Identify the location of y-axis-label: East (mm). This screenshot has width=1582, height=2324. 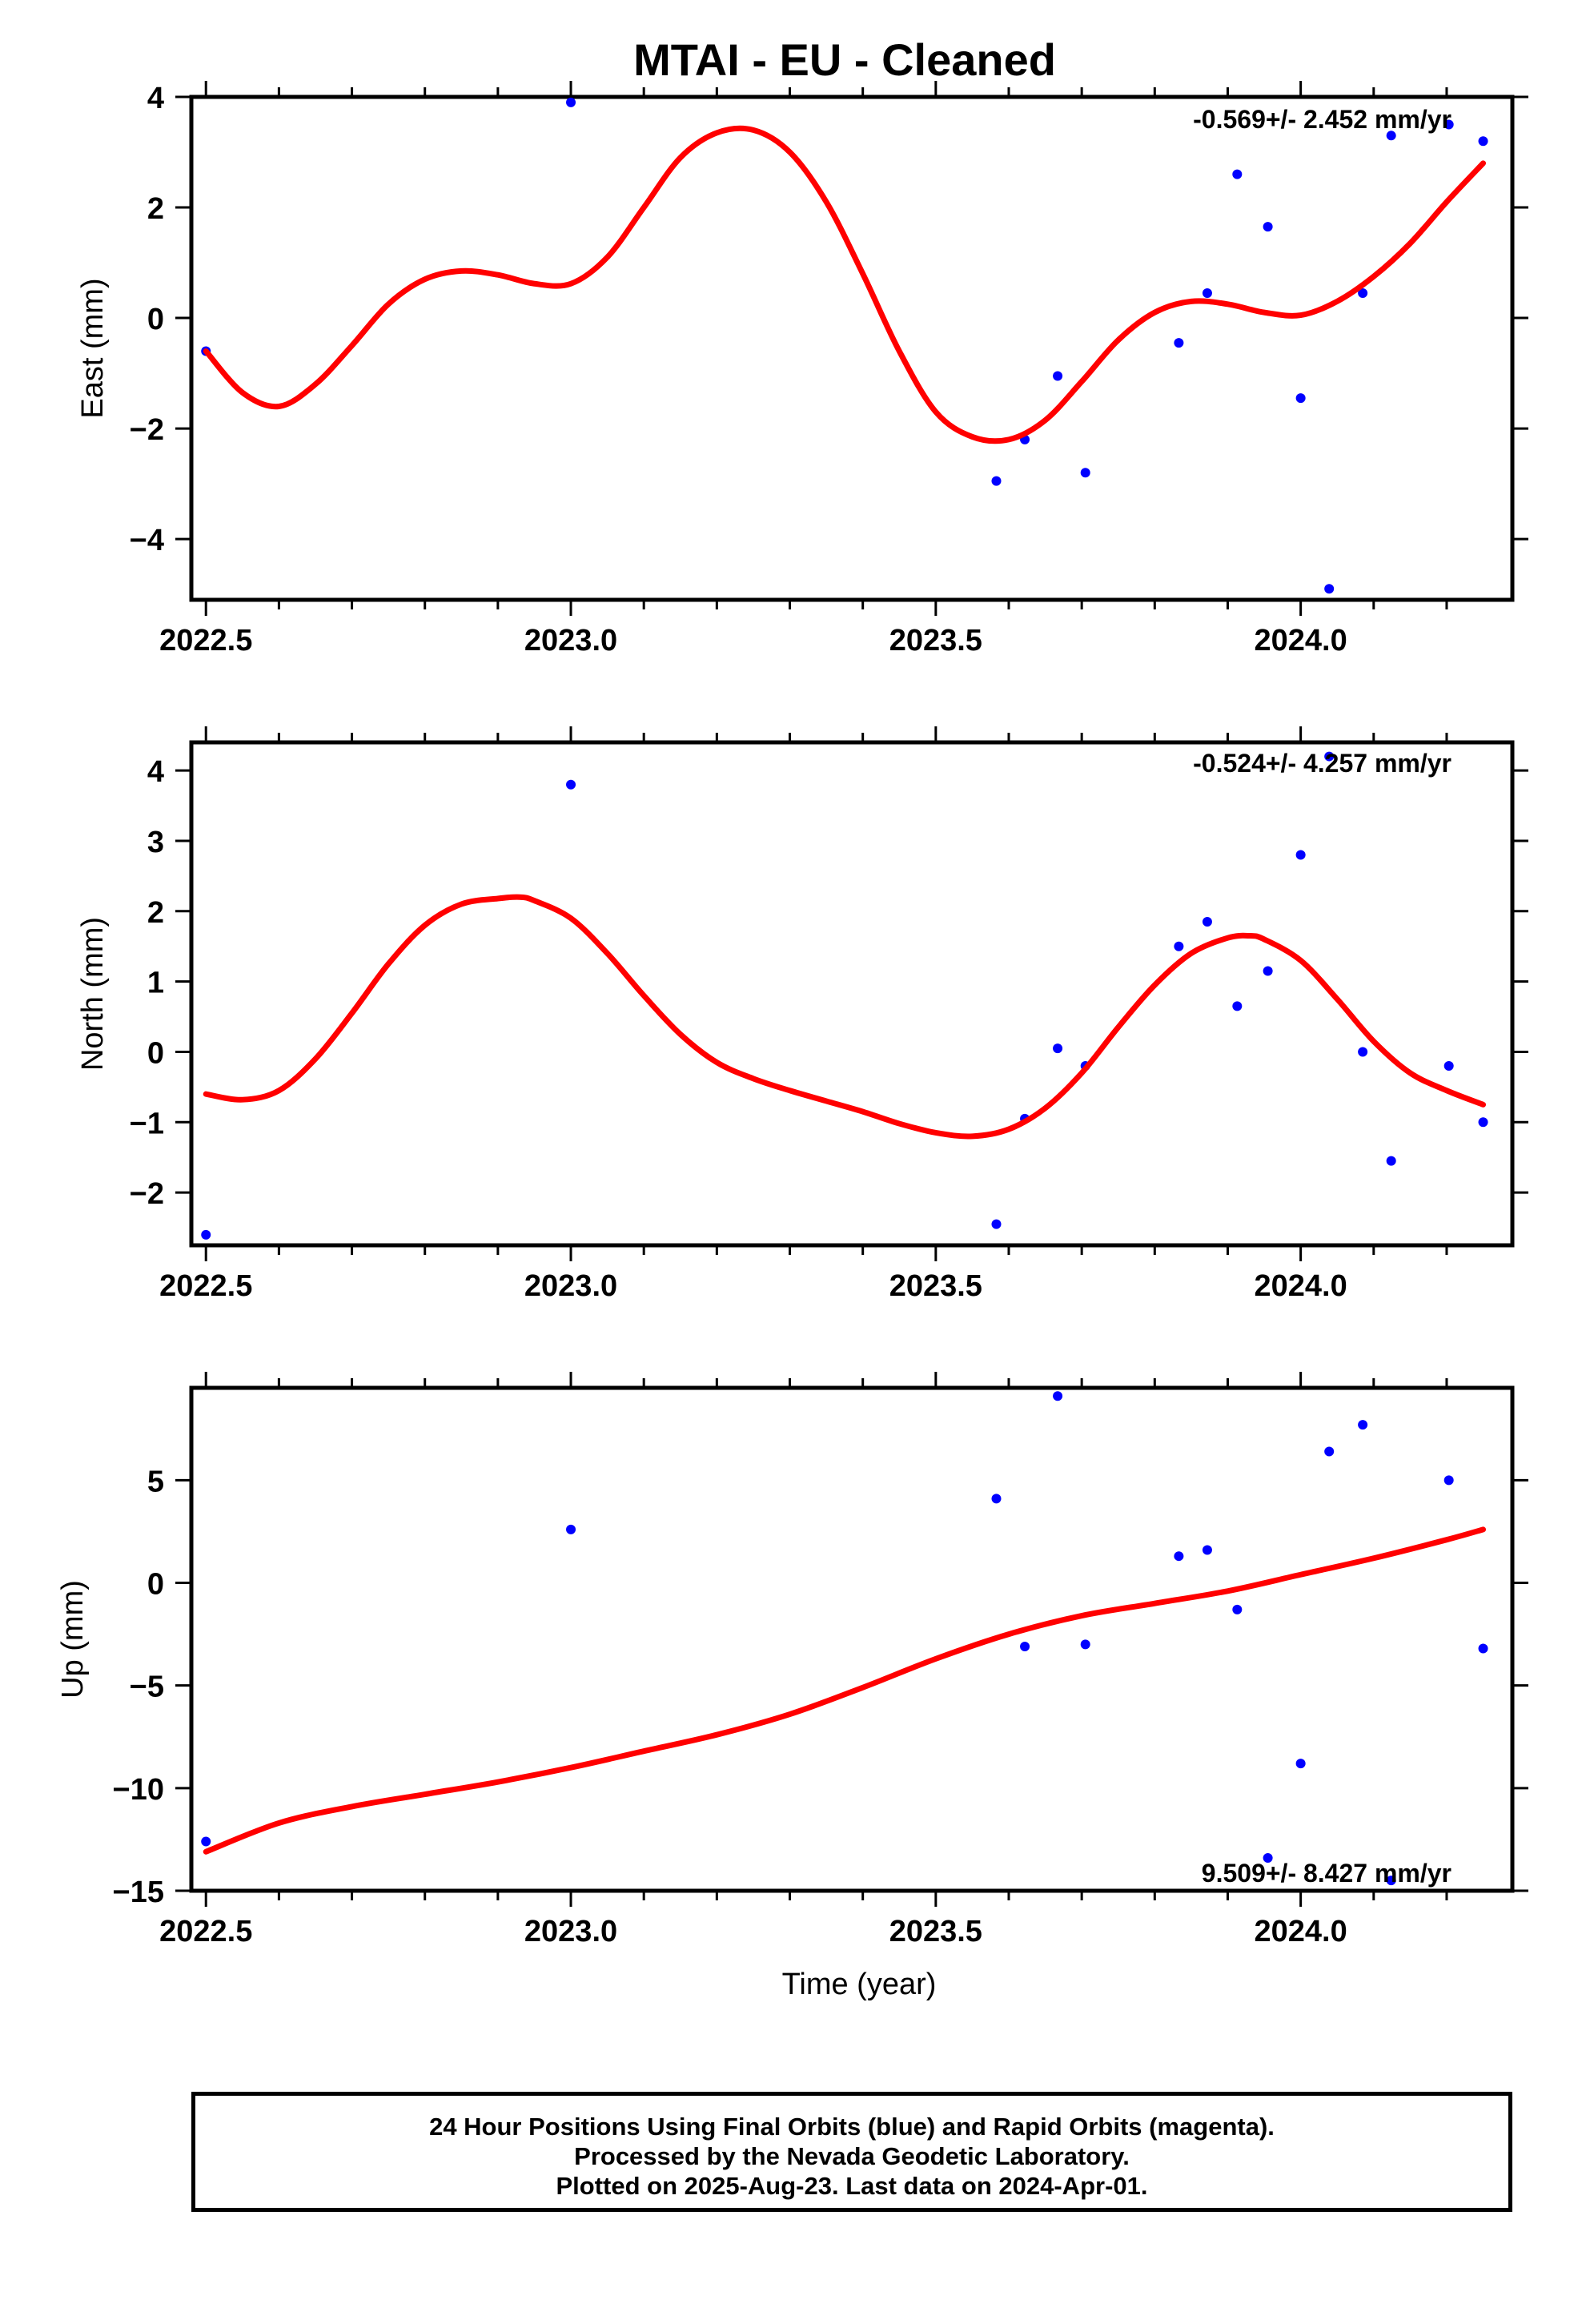
(93, 348).